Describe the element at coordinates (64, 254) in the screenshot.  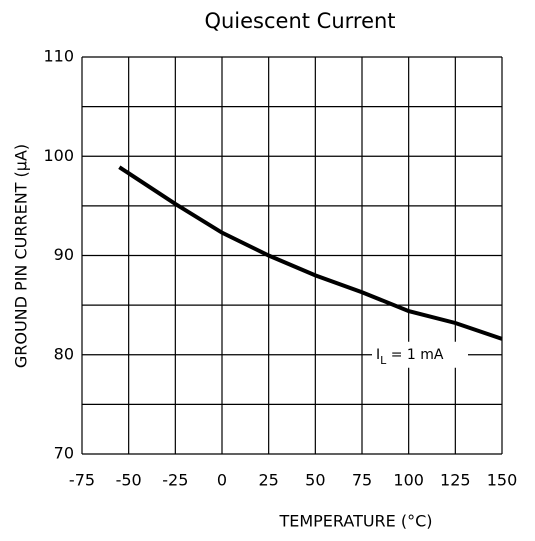
I see `y-tick-label: 90` at that location.